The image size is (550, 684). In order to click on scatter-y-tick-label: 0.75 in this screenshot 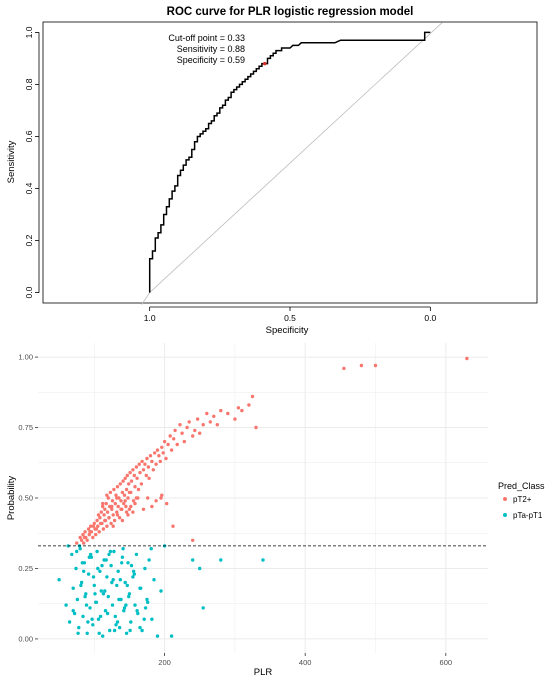, I will do `click(25, 427)`.